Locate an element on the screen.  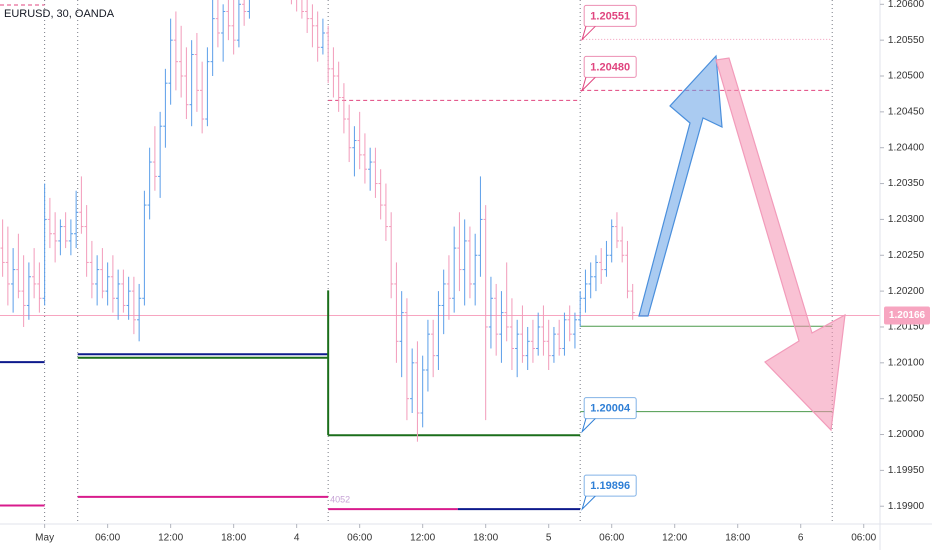
callout-label: 1.20480 is located at coordinates (610, 67).